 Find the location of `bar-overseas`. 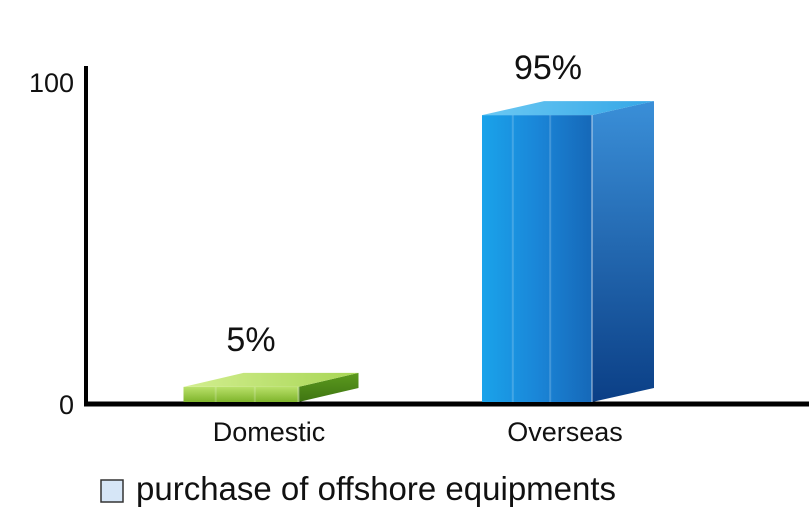

bar-overseas is located at coordinates (568, 251).